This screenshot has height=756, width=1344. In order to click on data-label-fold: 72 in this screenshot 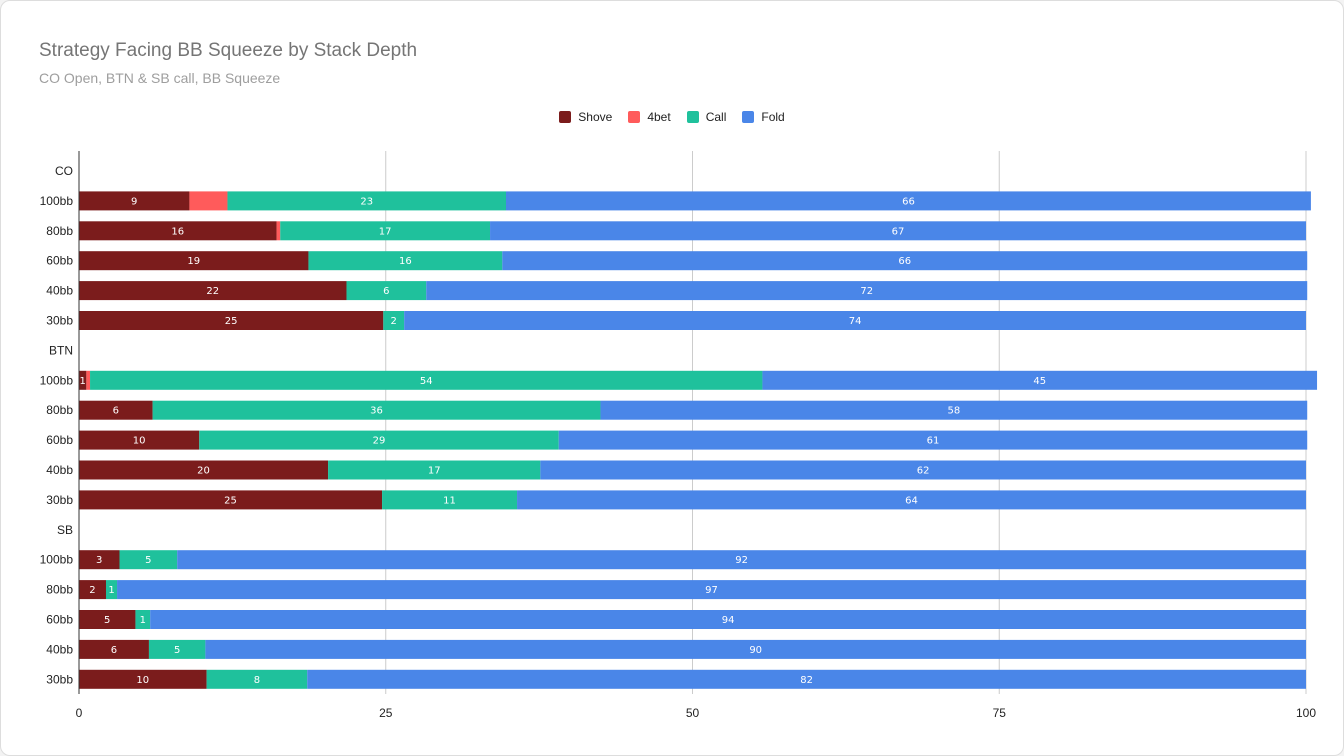, I will do `click(866, 291)`.